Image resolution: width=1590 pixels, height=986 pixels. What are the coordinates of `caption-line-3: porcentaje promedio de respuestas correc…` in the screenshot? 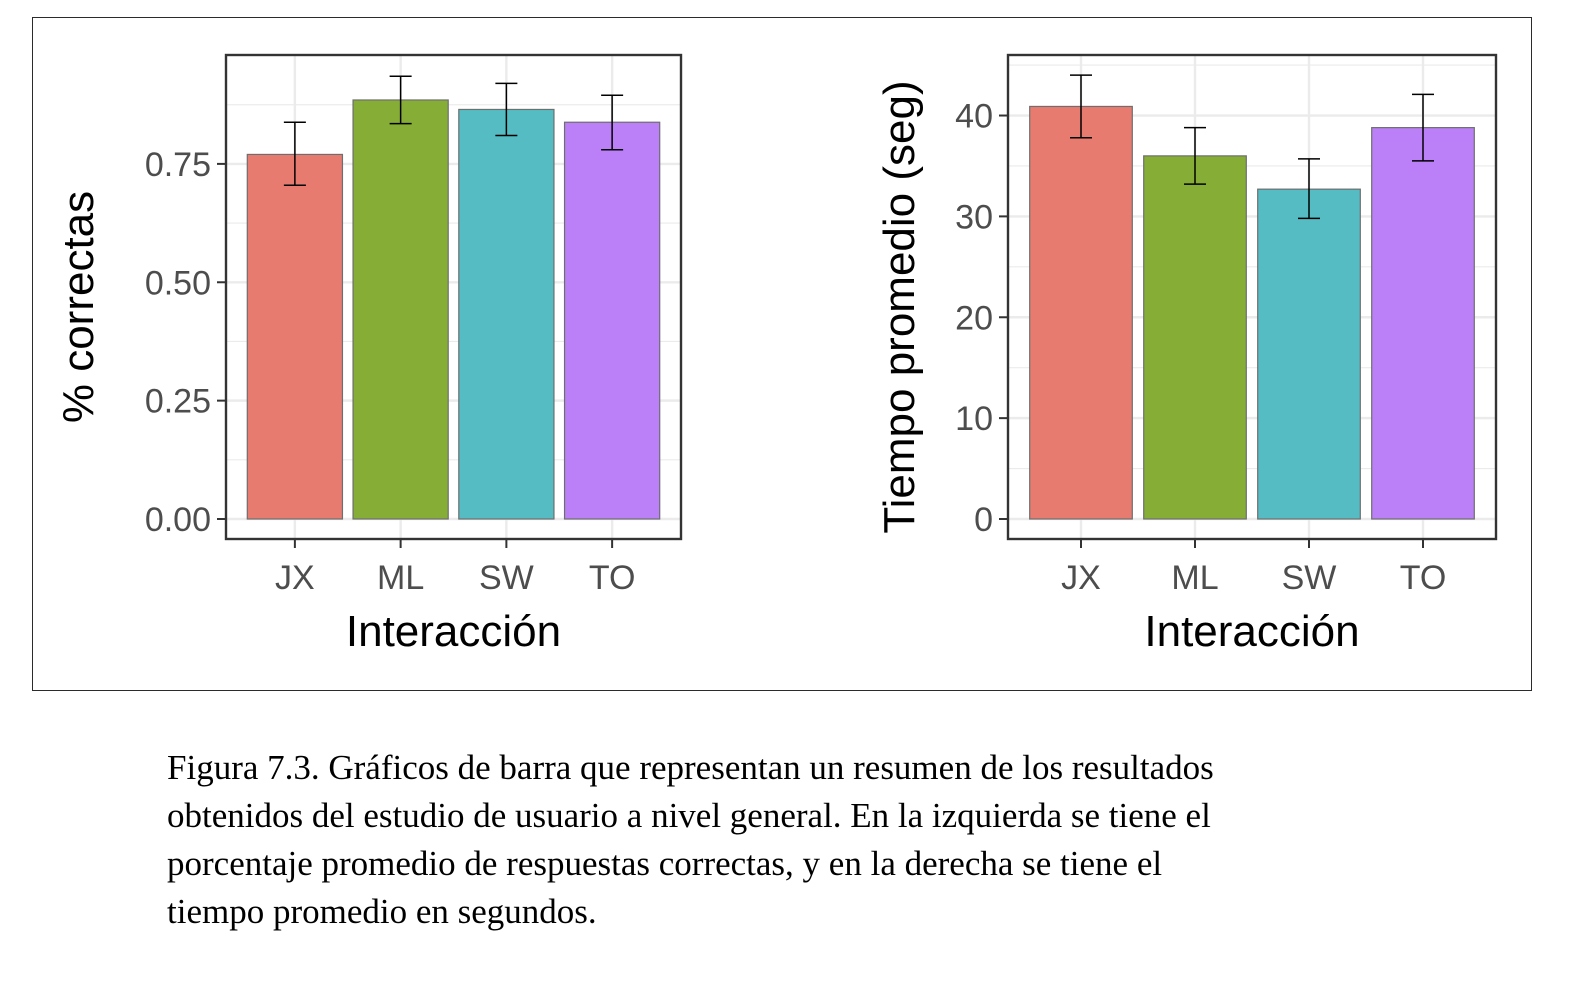 It's located at (665, 863).